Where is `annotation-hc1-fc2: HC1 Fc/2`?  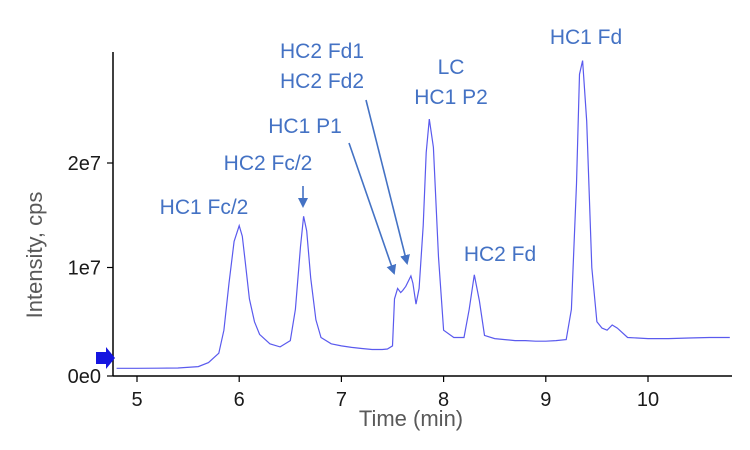
annotation-hc1-fc2: HC1 Fc/2 is located at coordinates (204, 207).